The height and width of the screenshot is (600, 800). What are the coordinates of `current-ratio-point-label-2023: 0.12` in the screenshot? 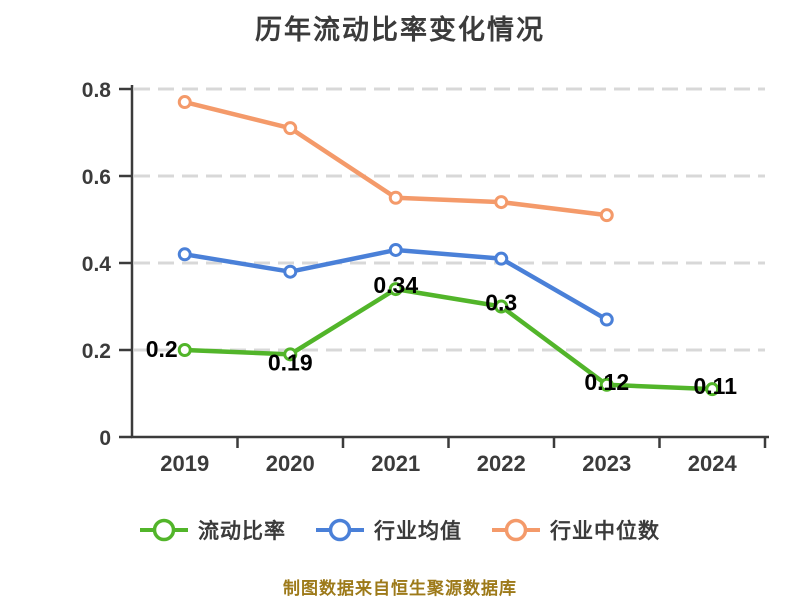 It's located at (606, 382).